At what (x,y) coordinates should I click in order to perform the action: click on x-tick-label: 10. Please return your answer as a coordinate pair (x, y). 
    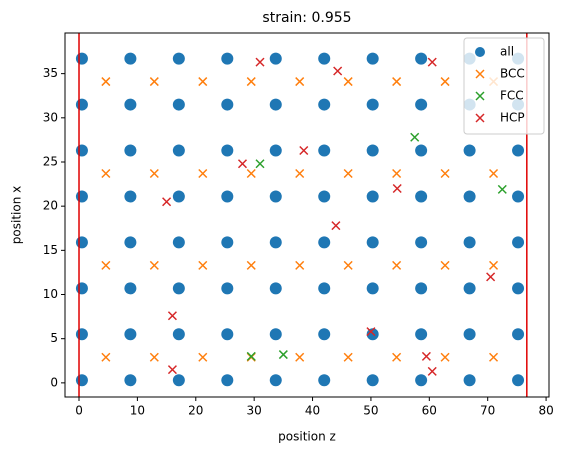
    Looking at the image, I should click on (137, 411).